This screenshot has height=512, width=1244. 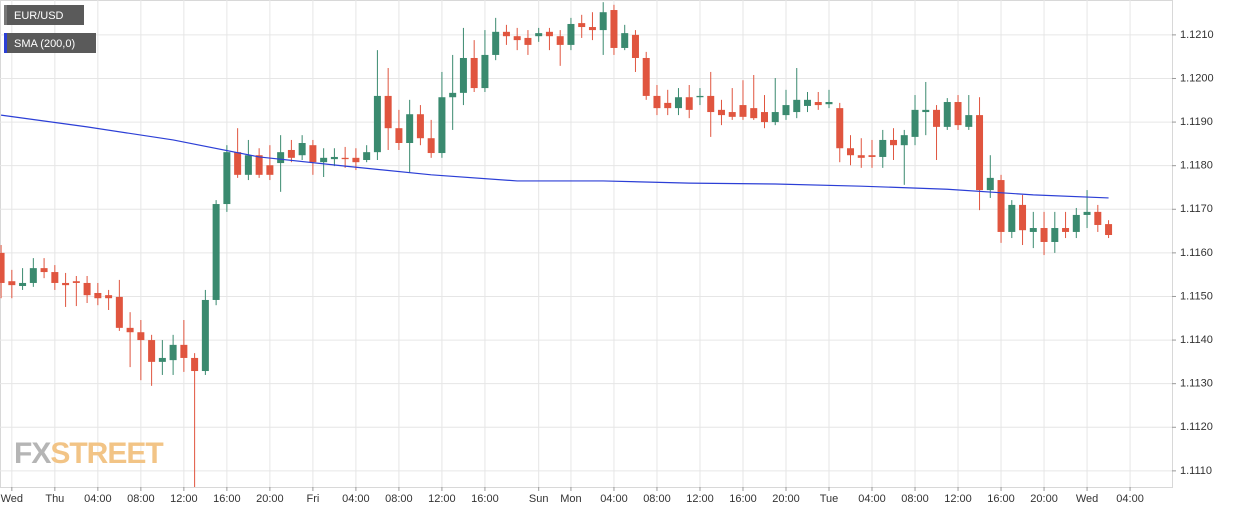 I want to click on y-tick-label: 1.1150, so click(x=1196, y=296).